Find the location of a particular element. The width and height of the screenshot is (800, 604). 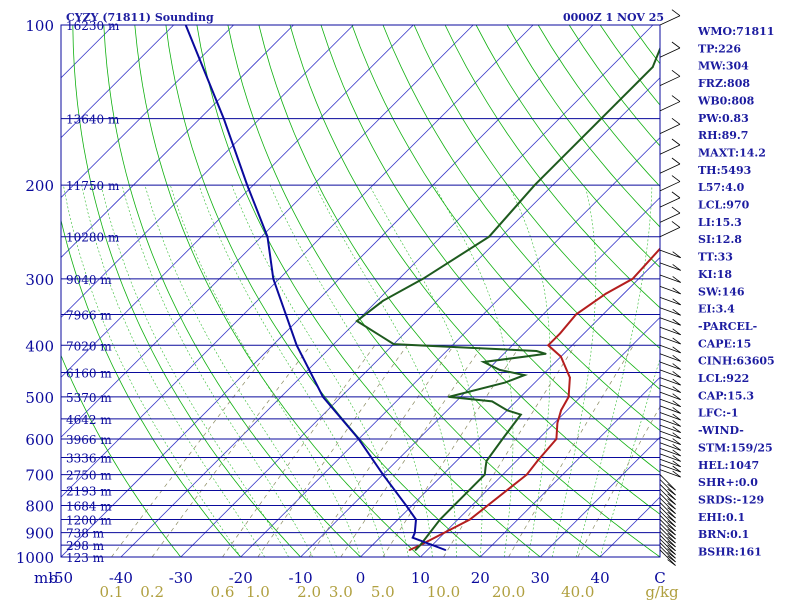

mixing-ratio-label: 0.2 is located at coordinates (152, 591).